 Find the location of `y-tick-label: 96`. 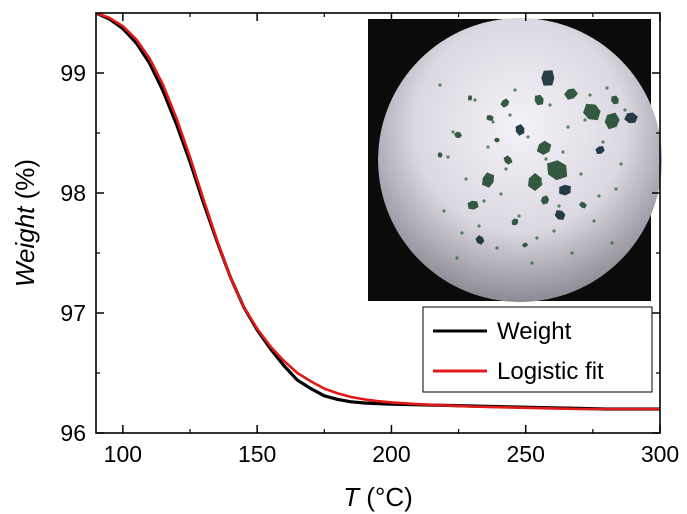

y-tick-label: 96 is located at coordinates (73, 433).